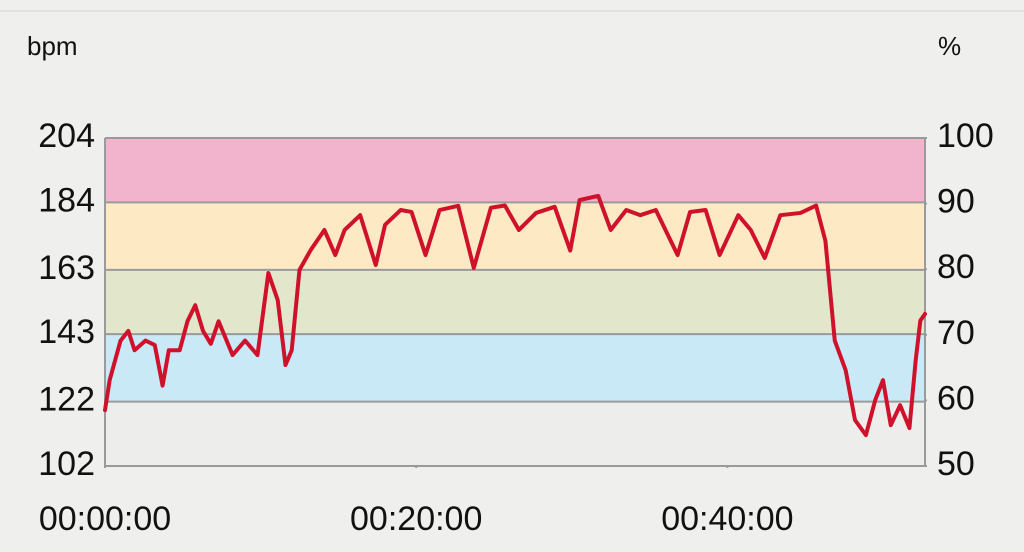 This screenshot has height=552, width=1024. What do you see at coordinates (416, 519) in the screenshot?
I see `x-tick-label: 00:20:00` at bounding box center [416, 519].